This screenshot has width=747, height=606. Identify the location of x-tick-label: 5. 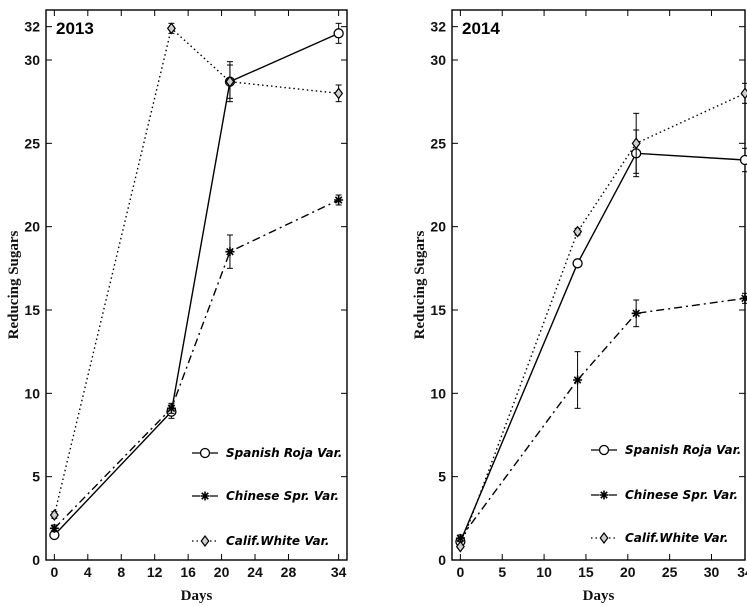
(502, 572).